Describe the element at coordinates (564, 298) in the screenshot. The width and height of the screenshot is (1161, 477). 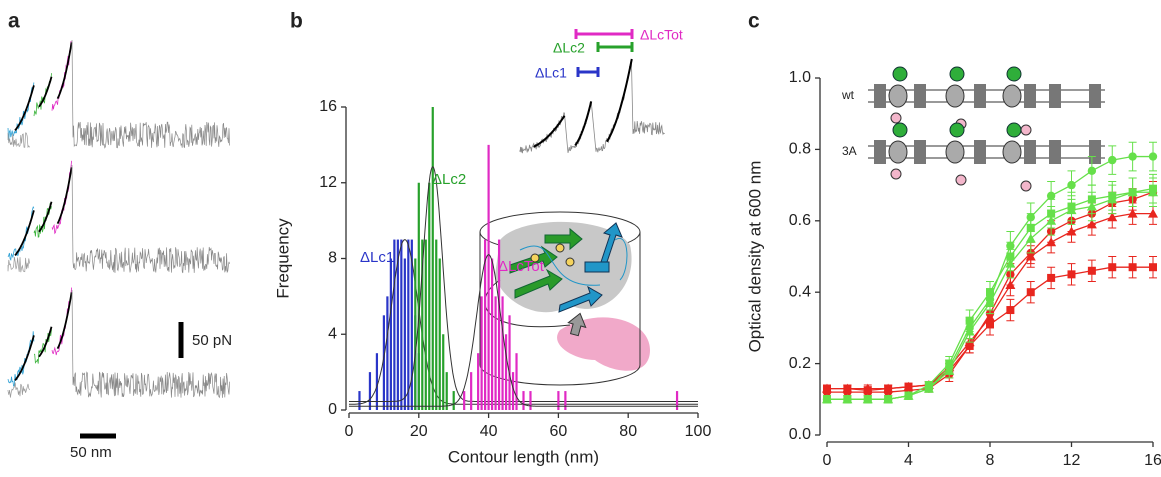
I see `protein-cartoon` at that location.